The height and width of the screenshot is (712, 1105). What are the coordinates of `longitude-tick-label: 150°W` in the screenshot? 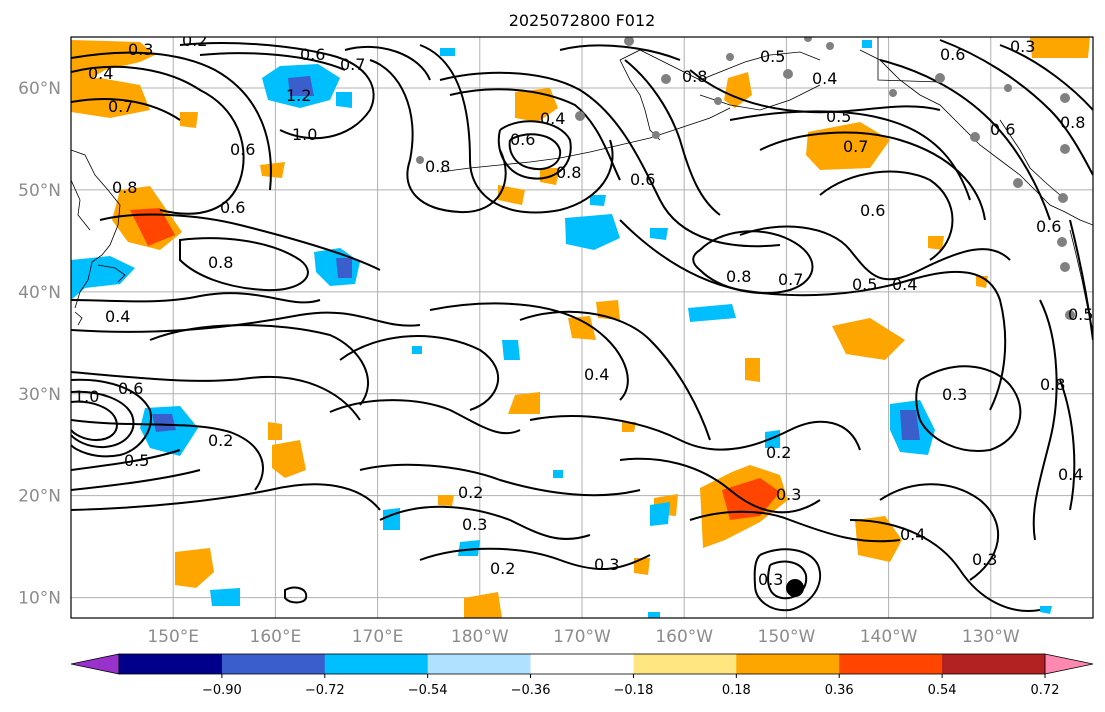 It's located at (787, 637).